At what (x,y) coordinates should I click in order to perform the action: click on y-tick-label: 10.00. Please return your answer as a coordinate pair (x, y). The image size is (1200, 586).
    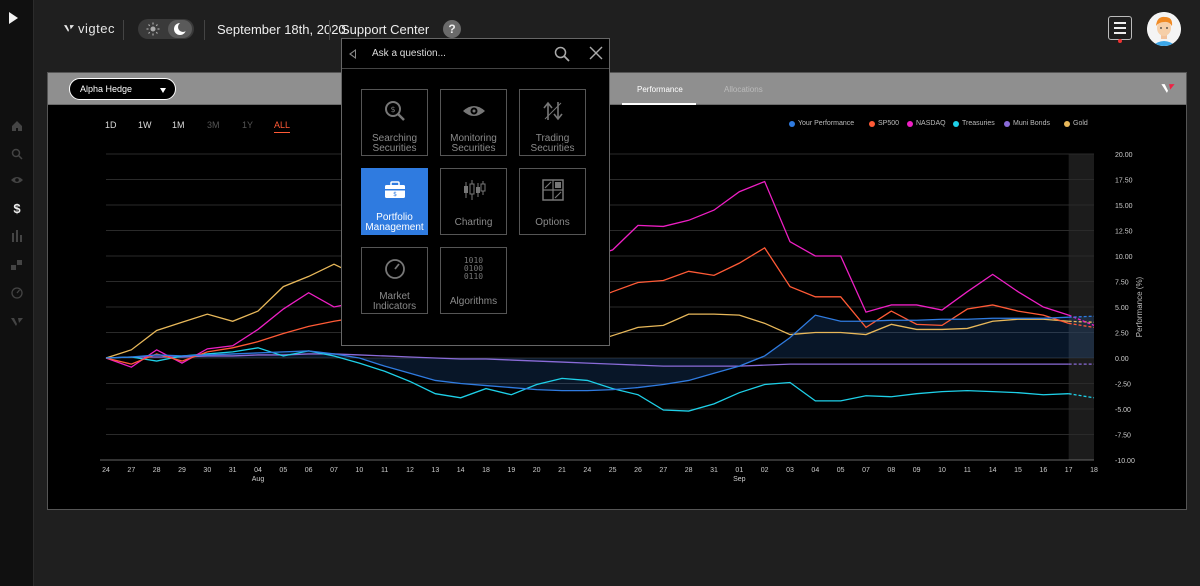
    Looking at the image, I should click on (1124, 257).